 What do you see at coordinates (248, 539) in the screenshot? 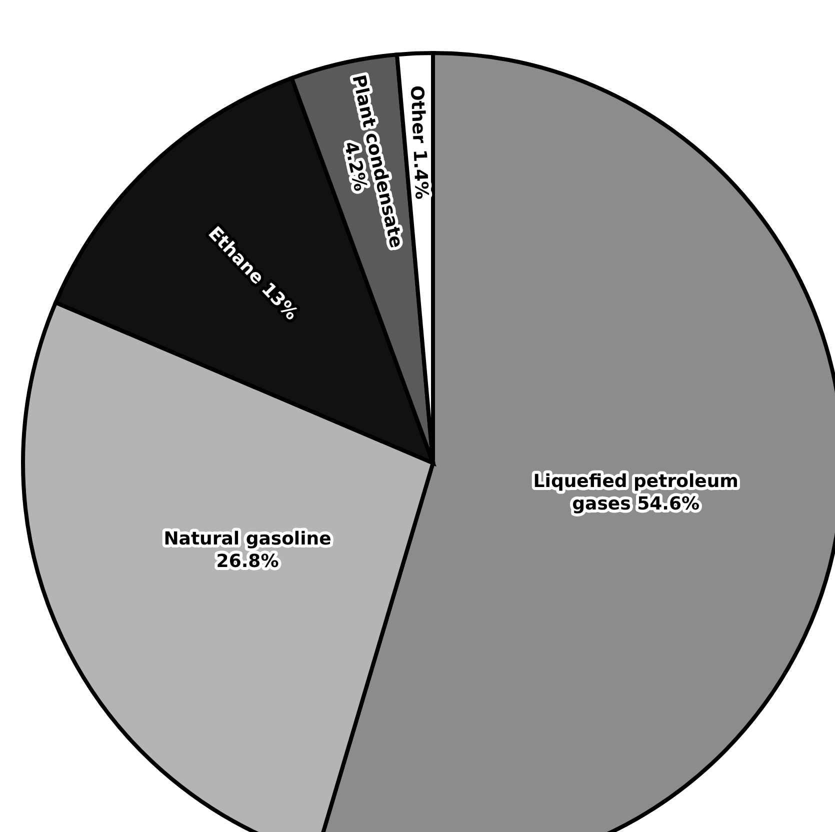
I see `slice-label: Natural gasoline` at bounding box center [248, 539].